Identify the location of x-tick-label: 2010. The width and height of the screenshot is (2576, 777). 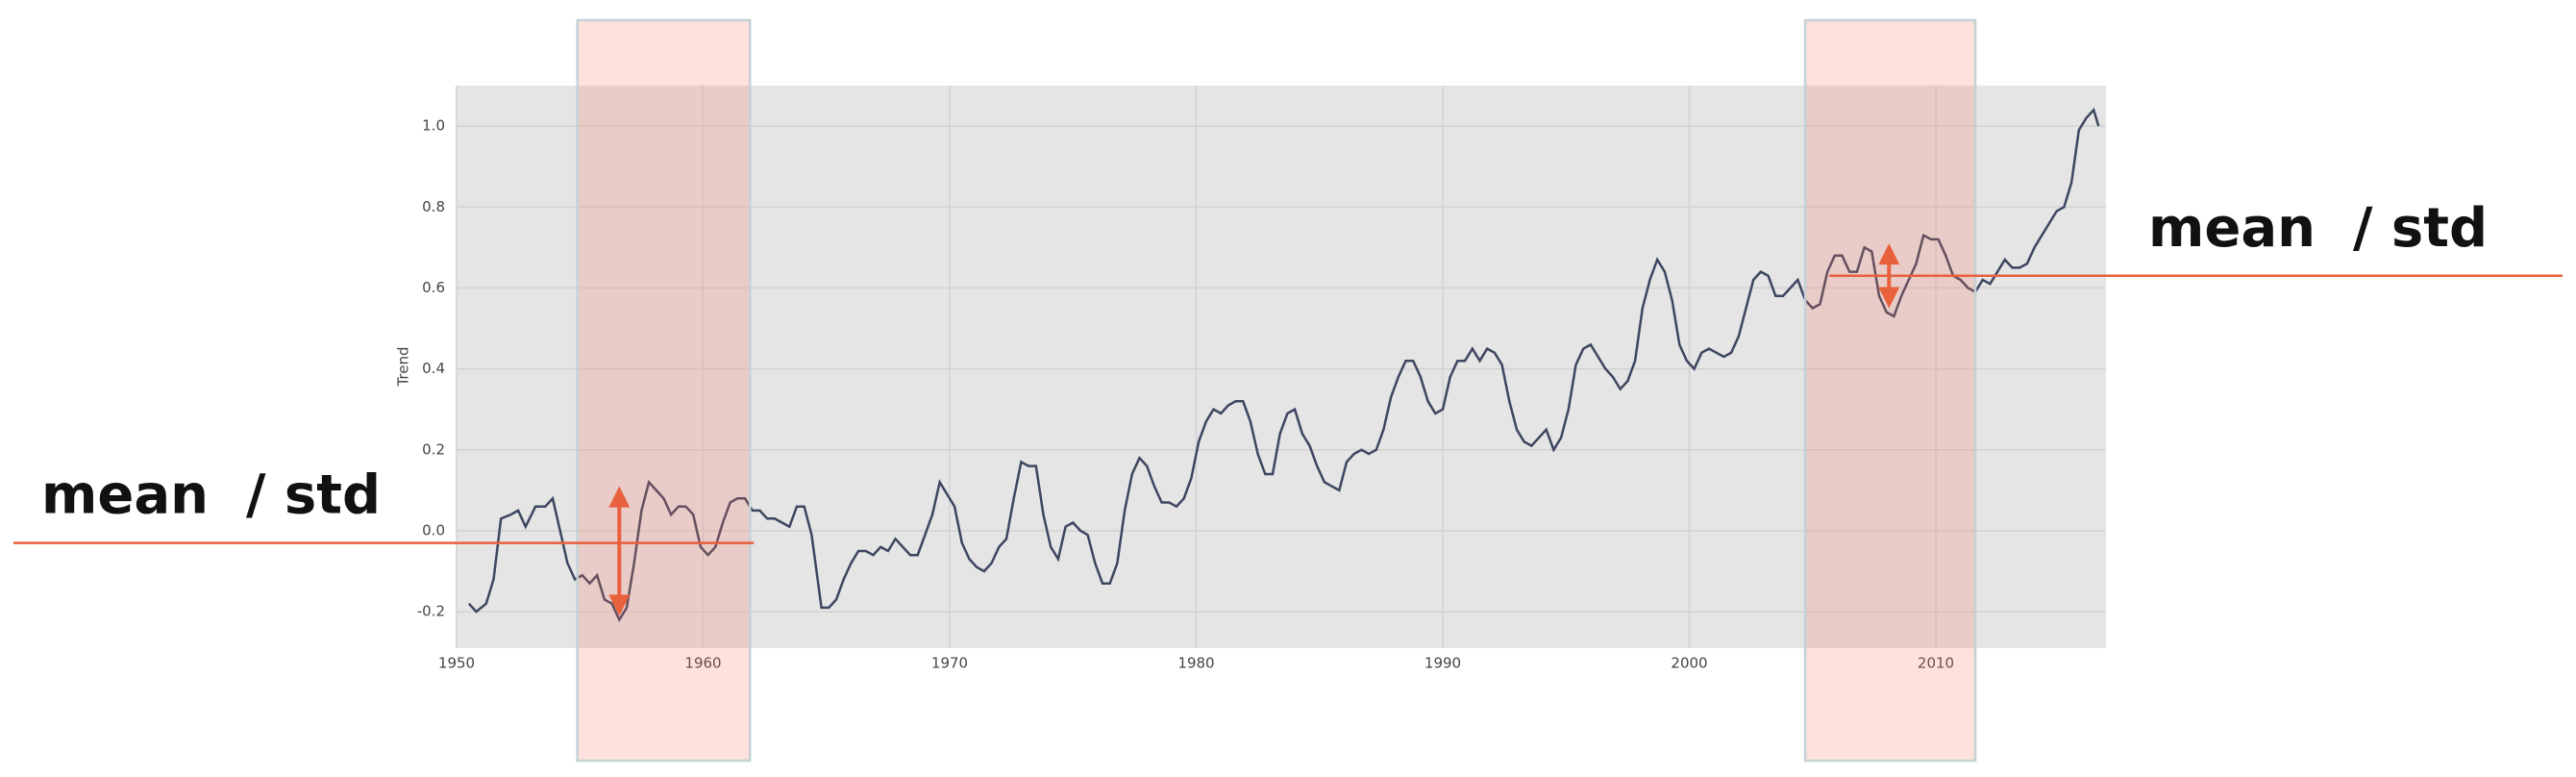
(1936, 663).